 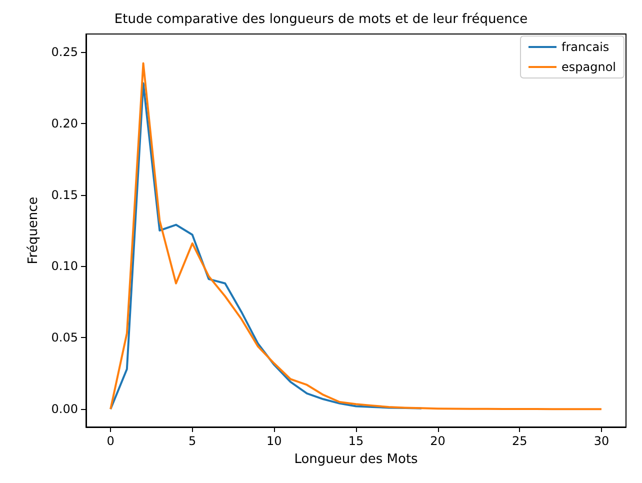 What do you see at coordinates (64, 409) in the screenshot?
I see `y-tick-label: 0.00` at bounding box center [64, 409].